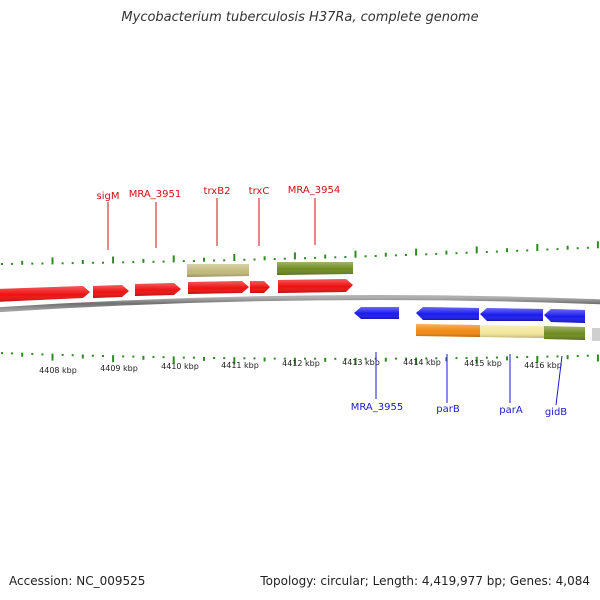 The width and height of the screenshot is (600, 600). I want to click on upper-scale-ticks, so click(300, 253).